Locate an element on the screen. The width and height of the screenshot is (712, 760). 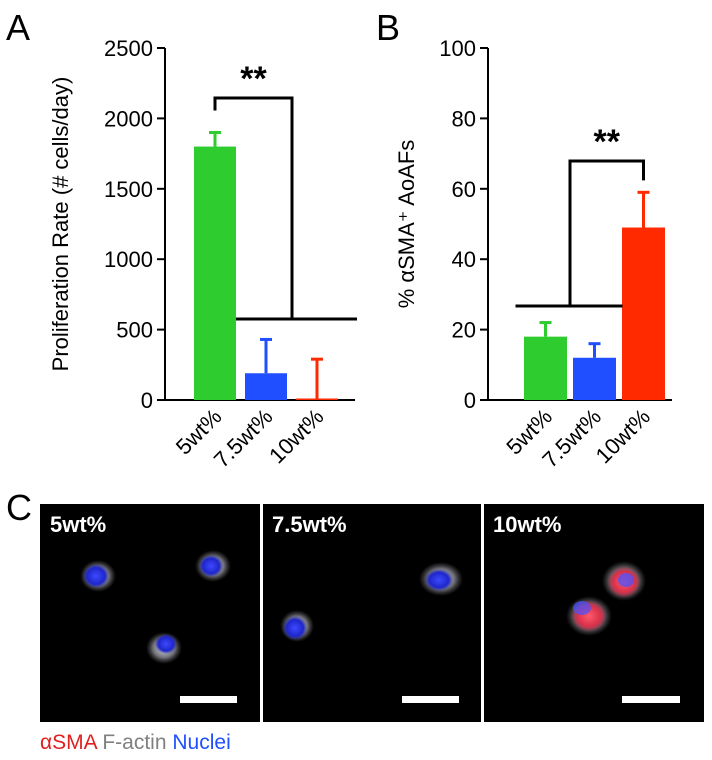
chart-b-ytick-label-5: 100 is located at coordinates (457, 48).